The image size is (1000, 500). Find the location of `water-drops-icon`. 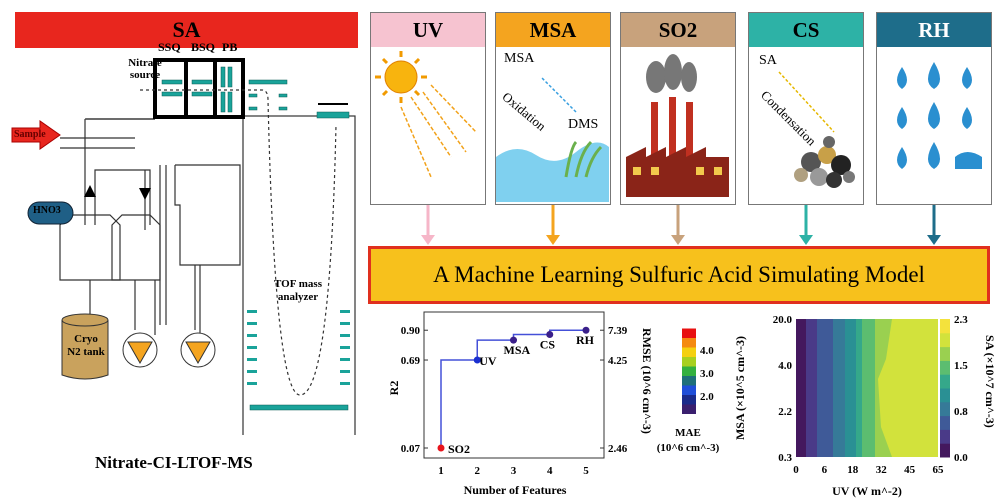

water-drops-icon is located at coordinates (939, 115).